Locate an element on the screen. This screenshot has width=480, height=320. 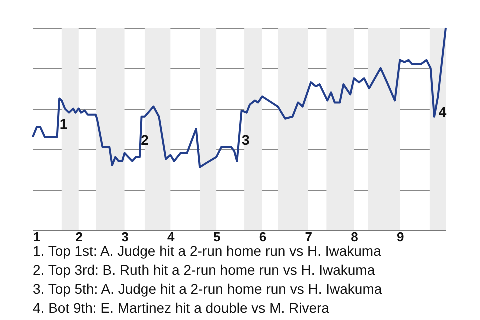
x-tick-label: 2 is located at coordinates (80, 237).